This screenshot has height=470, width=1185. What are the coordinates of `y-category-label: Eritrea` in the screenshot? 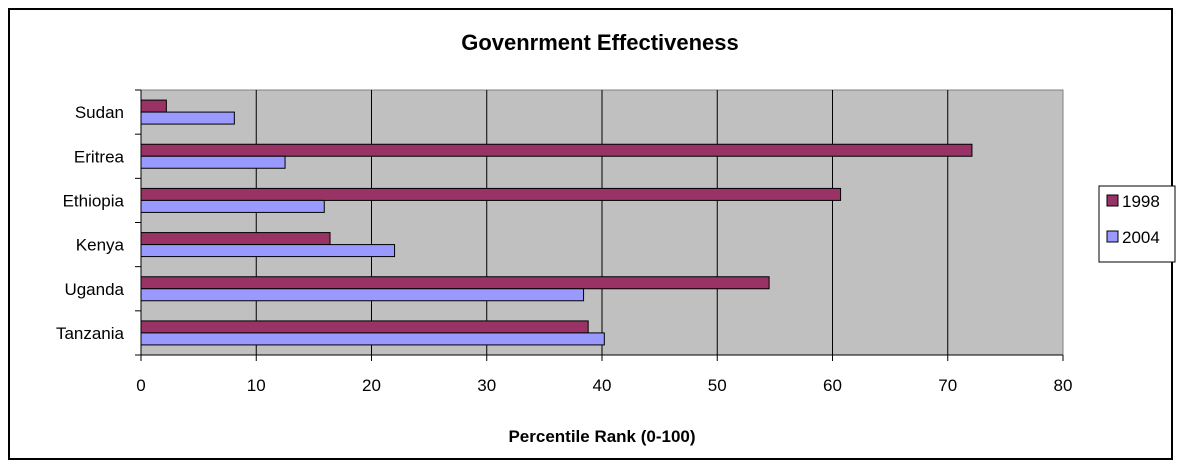 It's located at (99, 156).